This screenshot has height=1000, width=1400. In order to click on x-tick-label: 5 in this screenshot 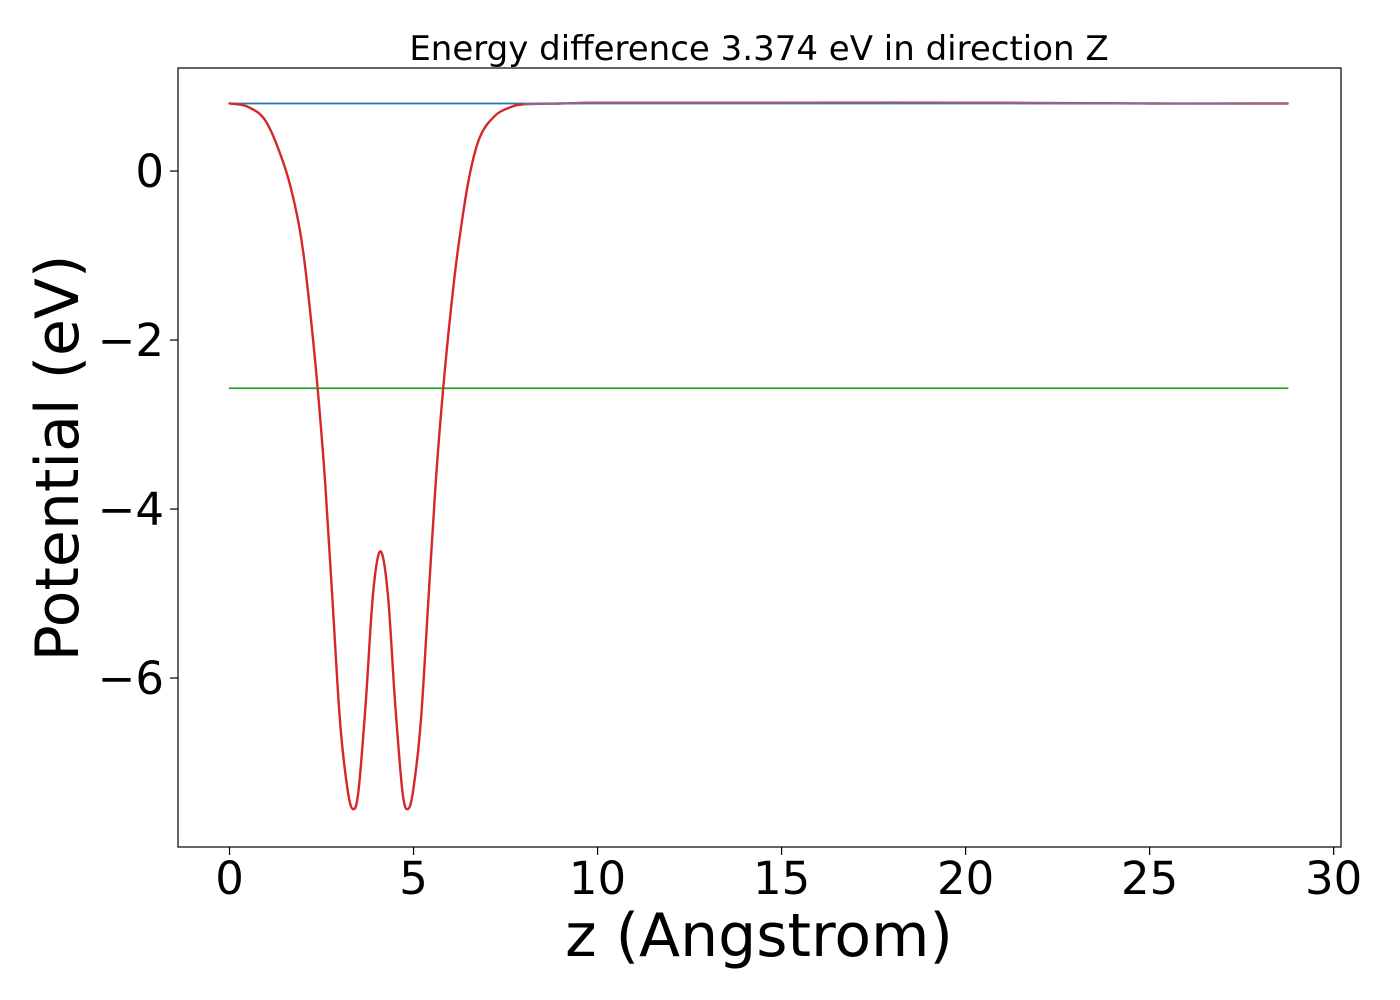, I will do `click(413, 878)`.